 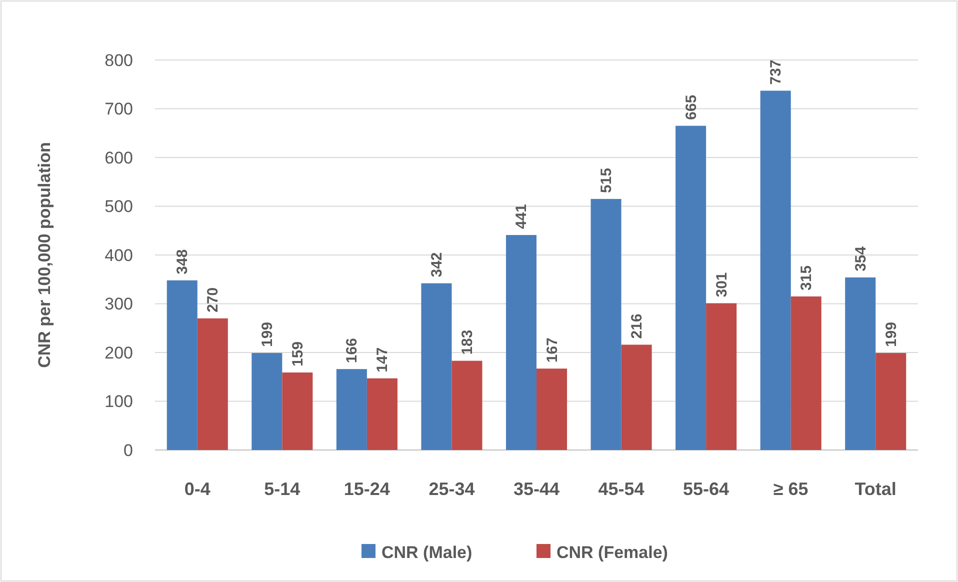 What do you see at coordinates (706, 489) in the screenshot?
I see `x-tick-label: 55-64` at bounding box center [706, 489].